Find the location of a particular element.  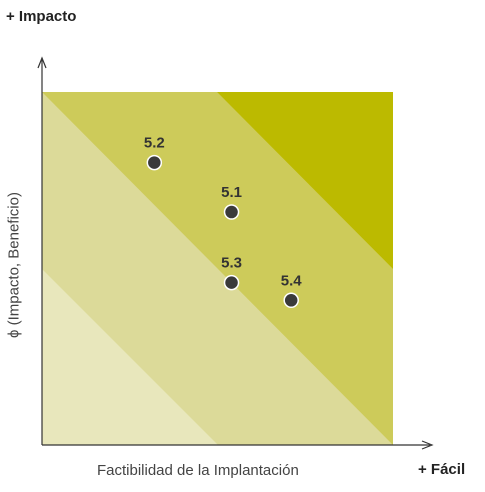

x-axis-label: Factibilidad de la Implantación is located at coordinates (198, 470).